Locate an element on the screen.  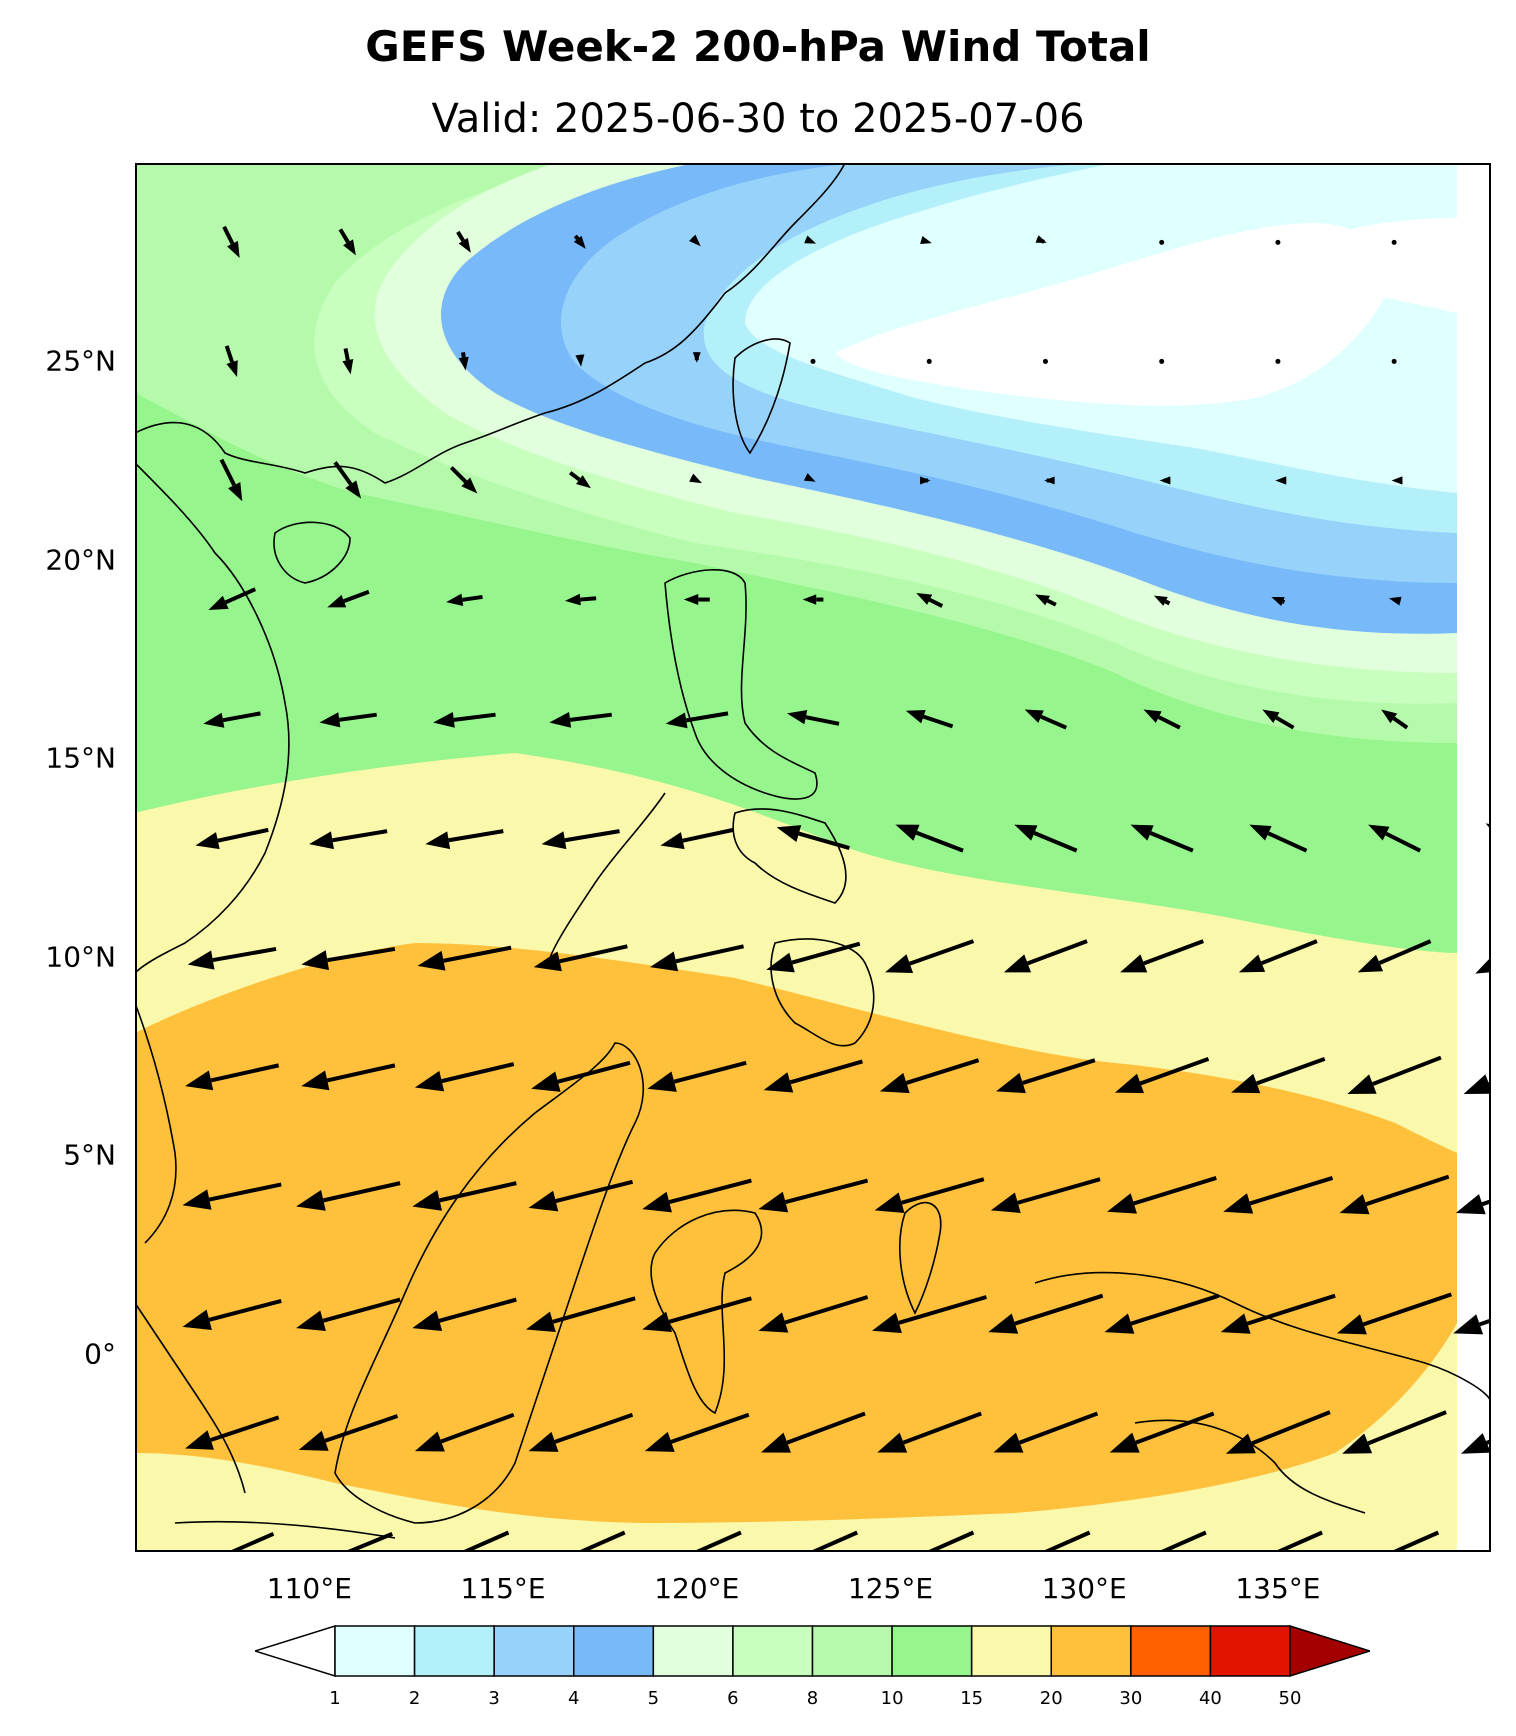
colorbar-tick-label: 8 is located at coordinates (812, 1698).